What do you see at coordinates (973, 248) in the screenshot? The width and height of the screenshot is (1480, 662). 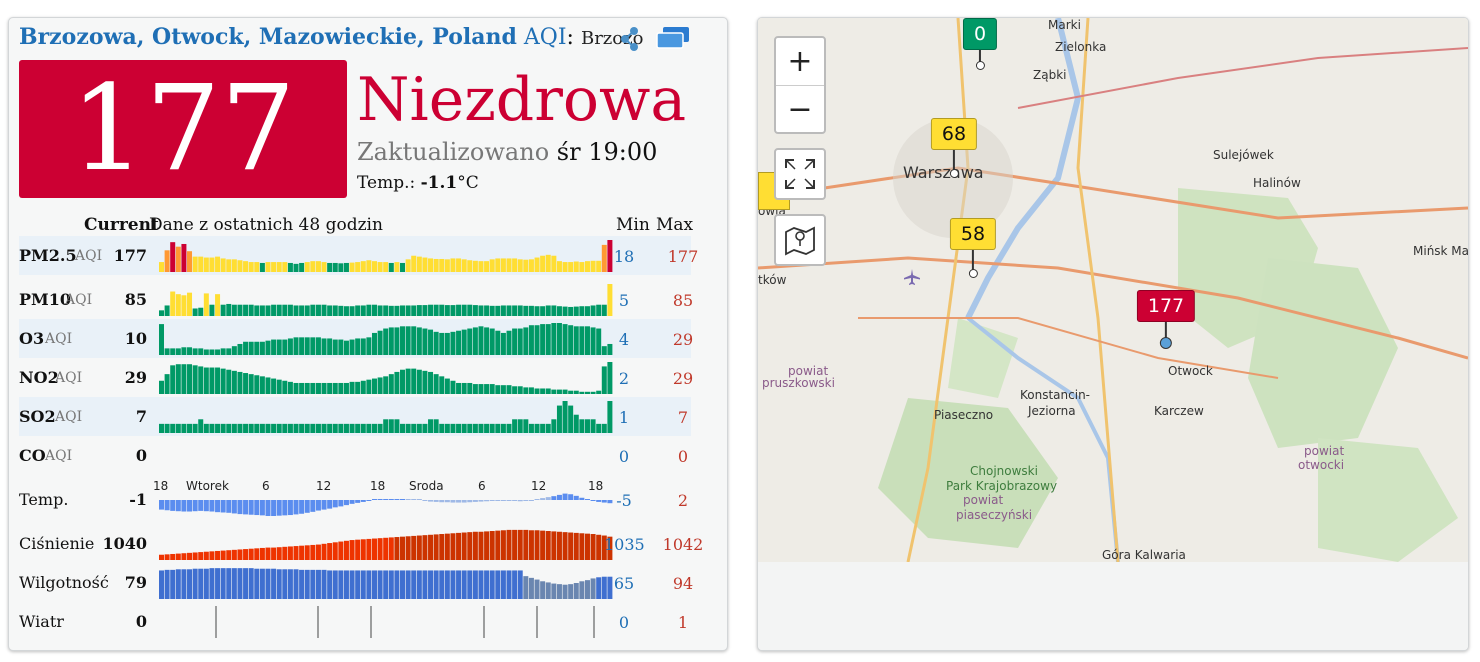 I see `station-marker-58: 58` at bounding box center [973, 248].